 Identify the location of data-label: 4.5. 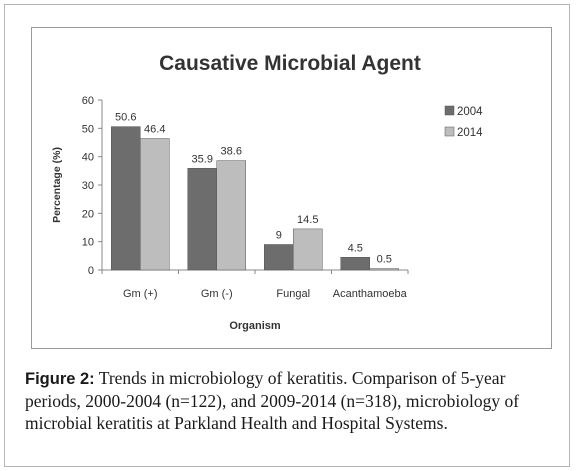
(355, 248).